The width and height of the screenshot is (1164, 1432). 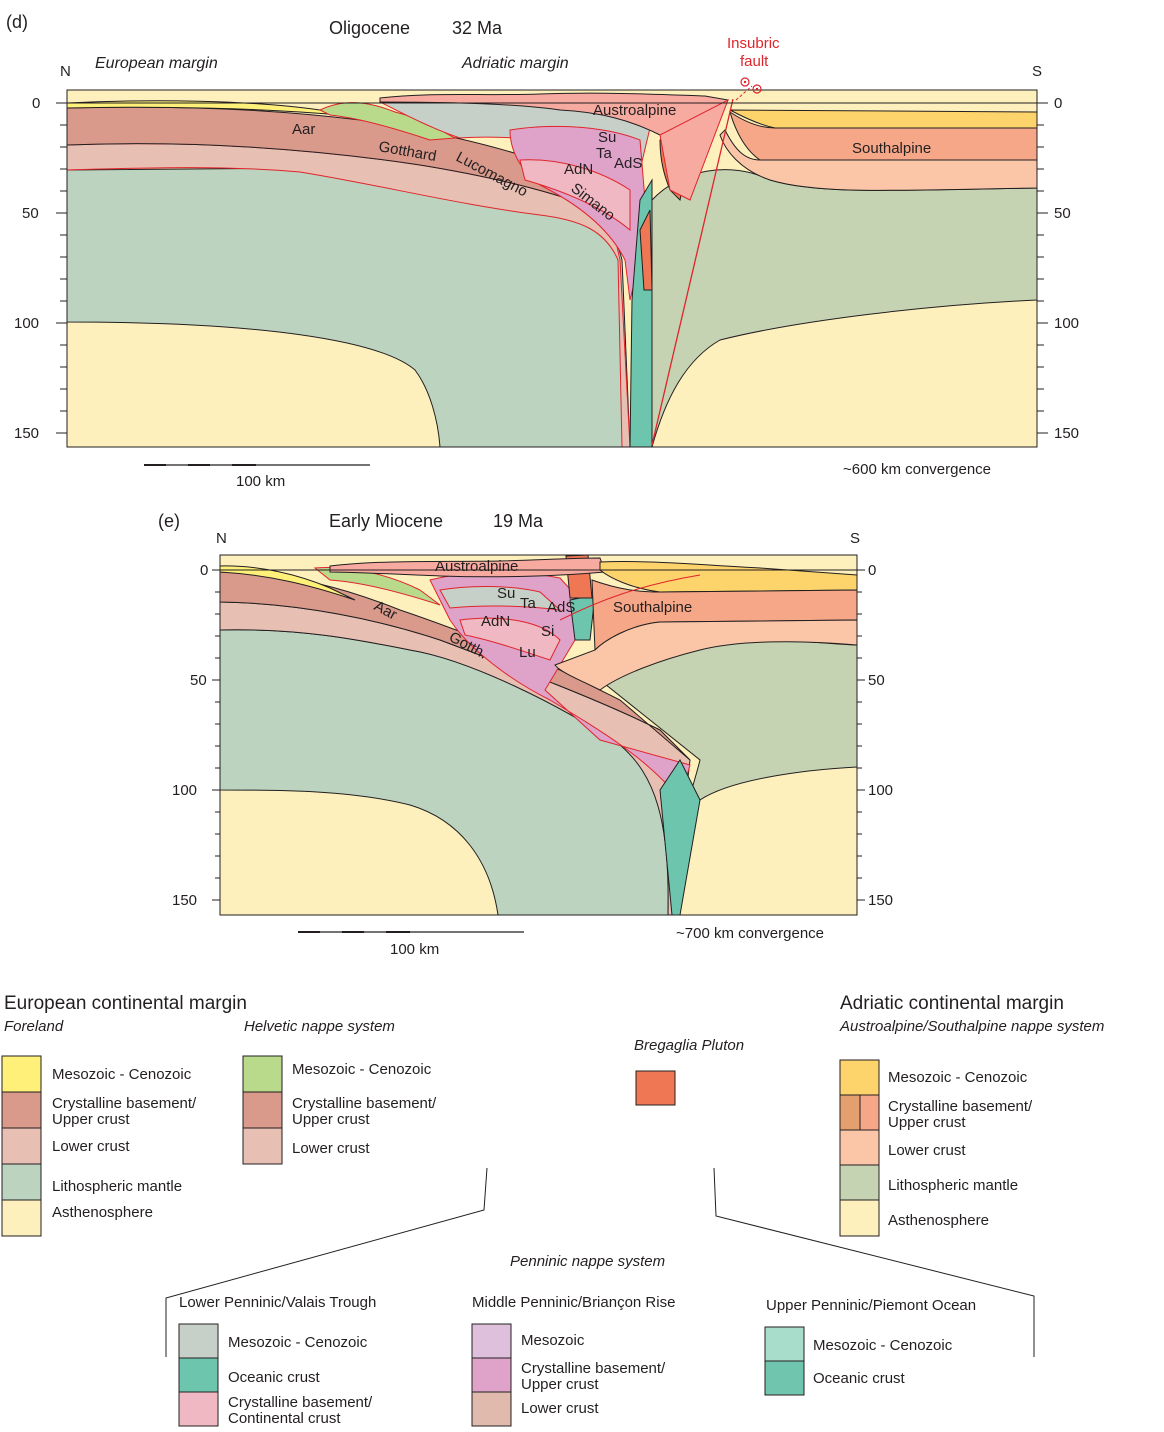 I want to click on tick-e-left-100: 100, so click(x=184, y=790).